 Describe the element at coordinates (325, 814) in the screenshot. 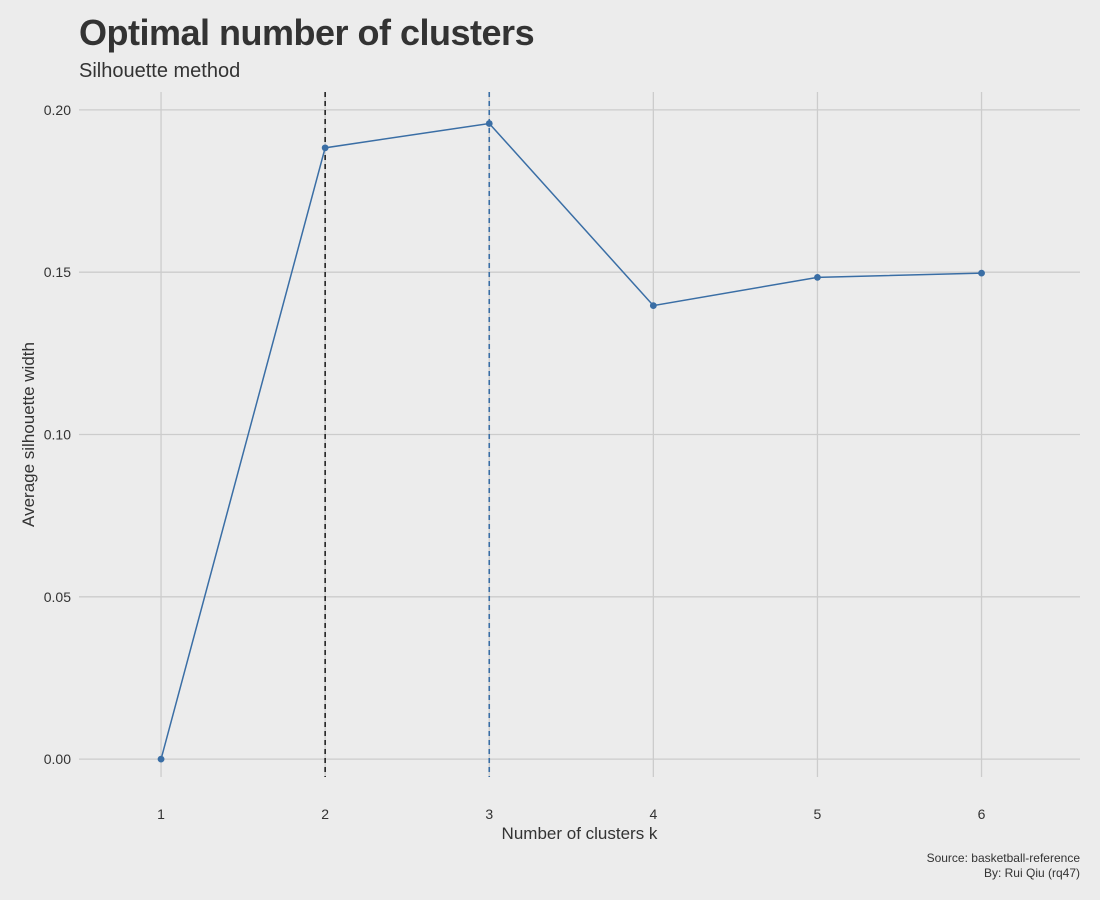

I see `x-tick-label: 2` at that location.